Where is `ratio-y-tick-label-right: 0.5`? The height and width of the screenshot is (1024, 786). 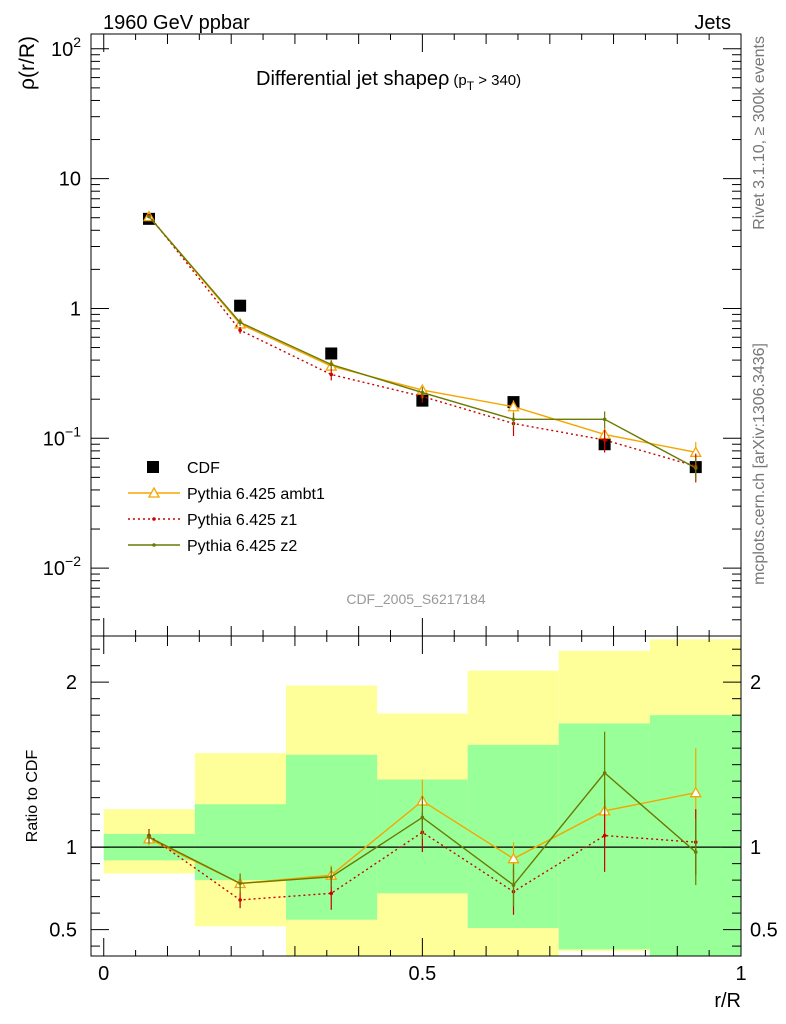 ratio-y-tick-label-right: 0.5 is located at coordinates (764, 931).